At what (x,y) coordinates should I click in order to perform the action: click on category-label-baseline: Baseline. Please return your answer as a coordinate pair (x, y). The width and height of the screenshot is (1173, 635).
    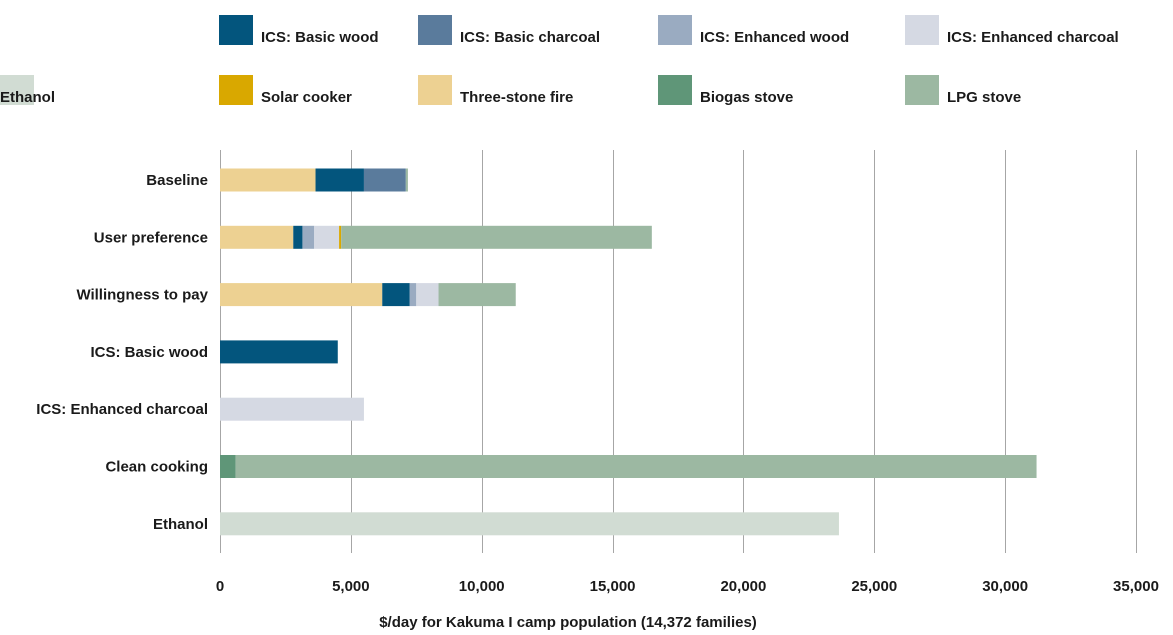
    Looking at the image, I should click on (177, 180).